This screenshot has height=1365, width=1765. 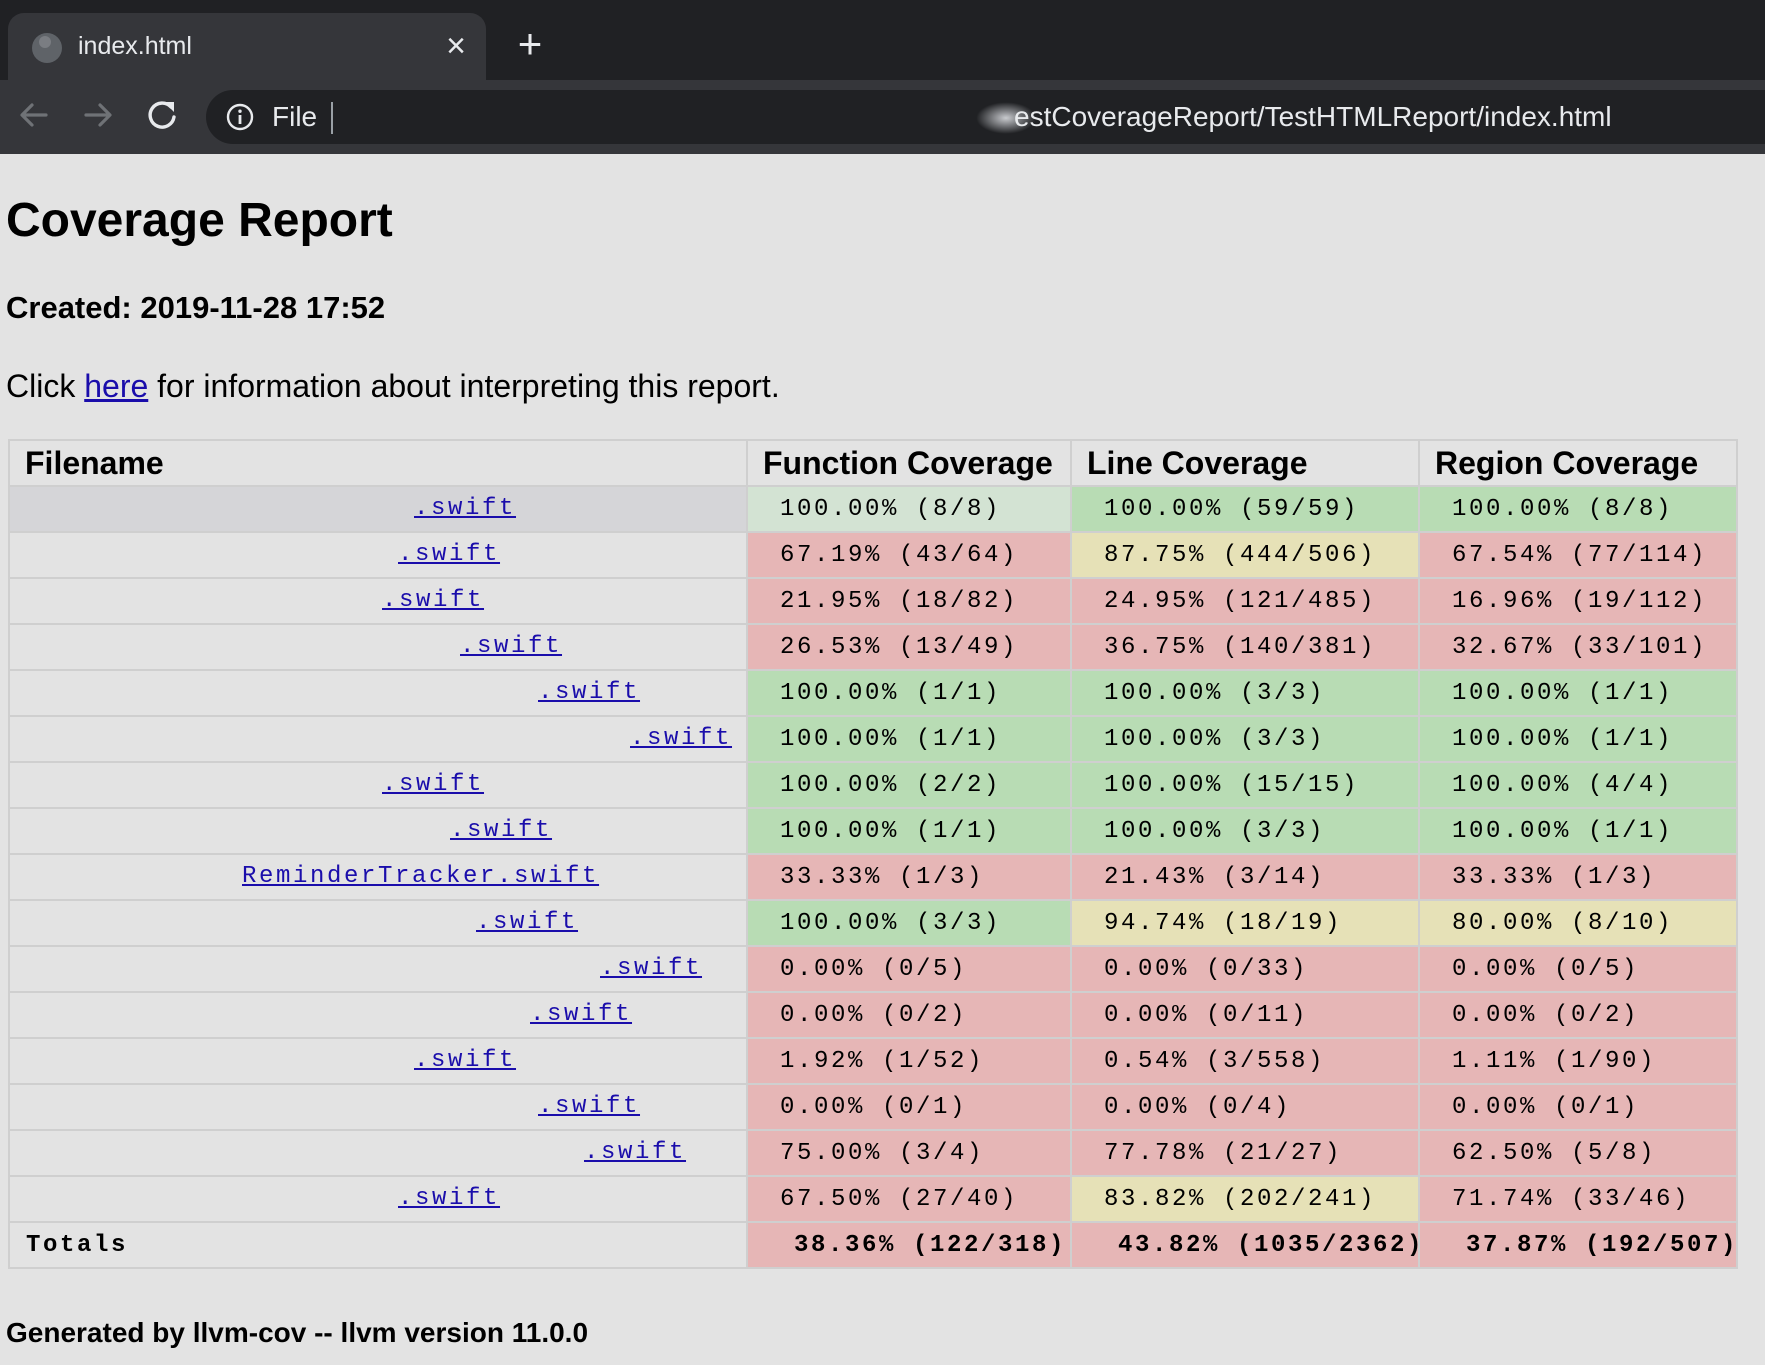 What do you see at coordinates (909, 463) in the screenshot?
I see `header-function-coverage: Function Coverage` at bounding box center [909, 463].